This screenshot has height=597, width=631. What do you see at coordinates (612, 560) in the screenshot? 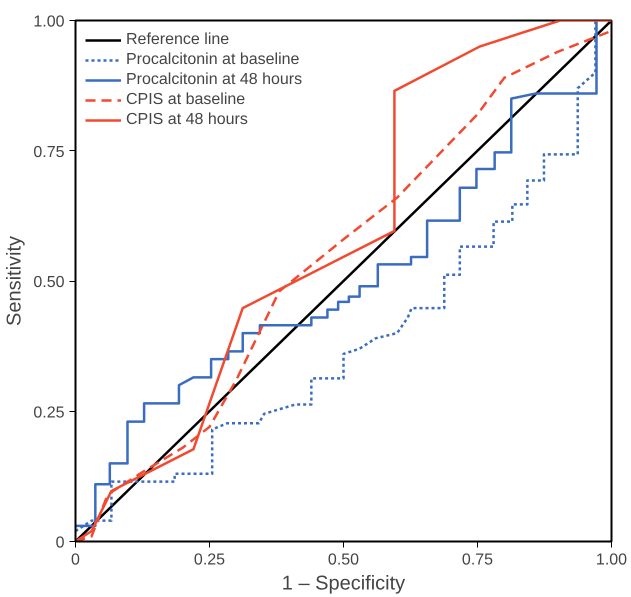
I see `x-tick-label: 1.00` at bounding box center [612, 560].